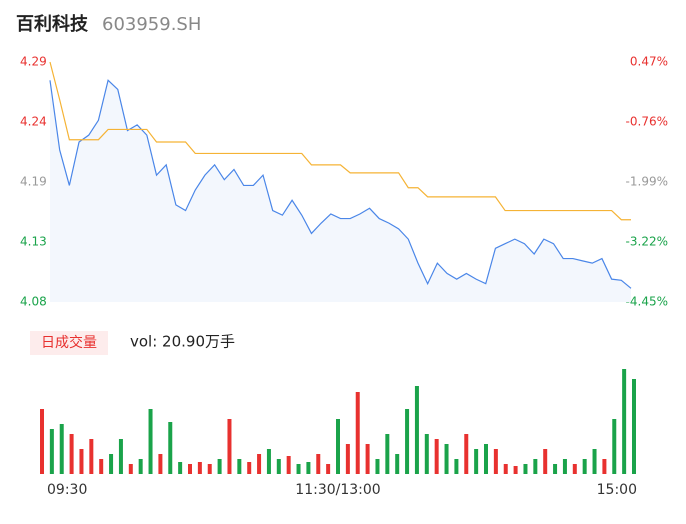 This screenshot has height=524, width=686. I want to click on y-tick-label: 4.24, so click(33, 122).